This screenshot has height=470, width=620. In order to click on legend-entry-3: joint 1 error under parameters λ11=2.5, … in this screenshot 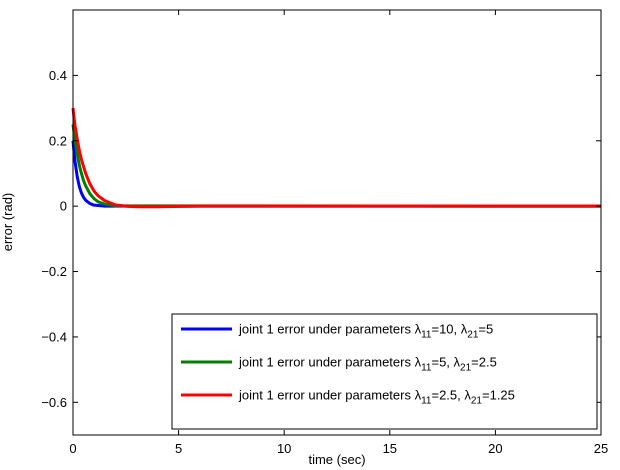, I will do `click(376, 397)`.